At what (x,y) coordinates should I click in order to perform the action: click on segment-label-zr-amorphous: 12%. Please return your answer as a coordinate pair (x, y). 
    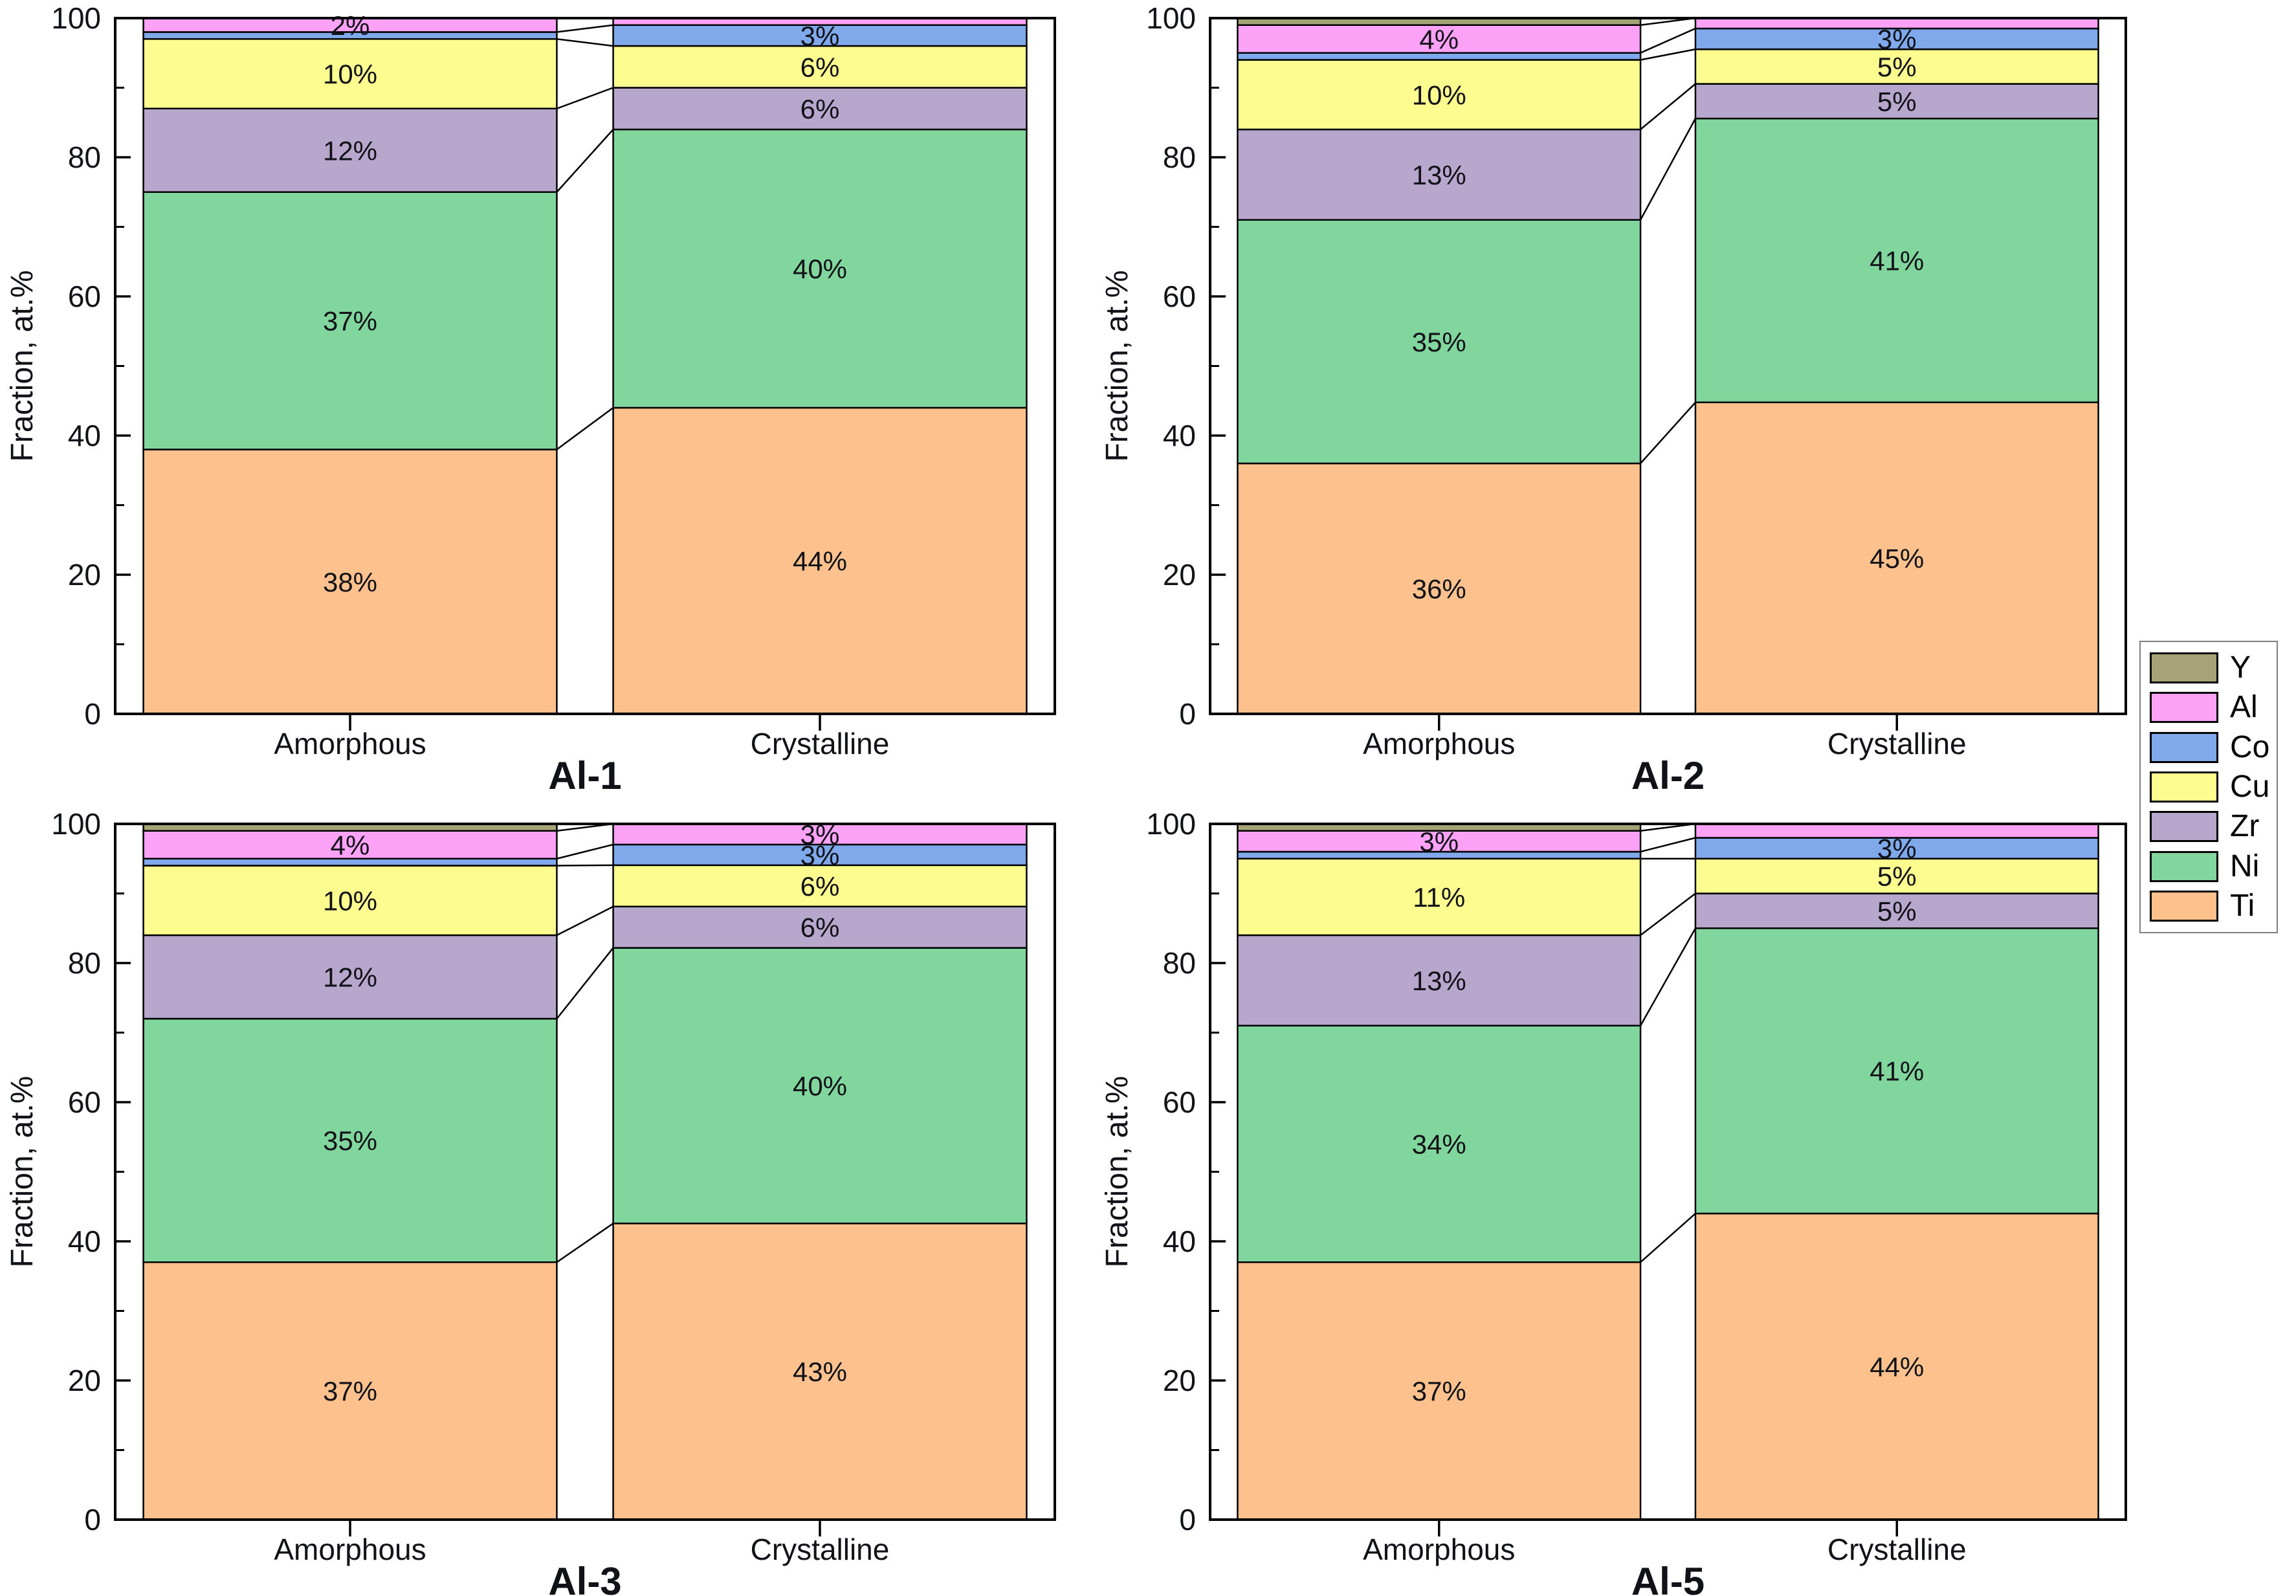
    Looking at the image, I should click on (350, 150).